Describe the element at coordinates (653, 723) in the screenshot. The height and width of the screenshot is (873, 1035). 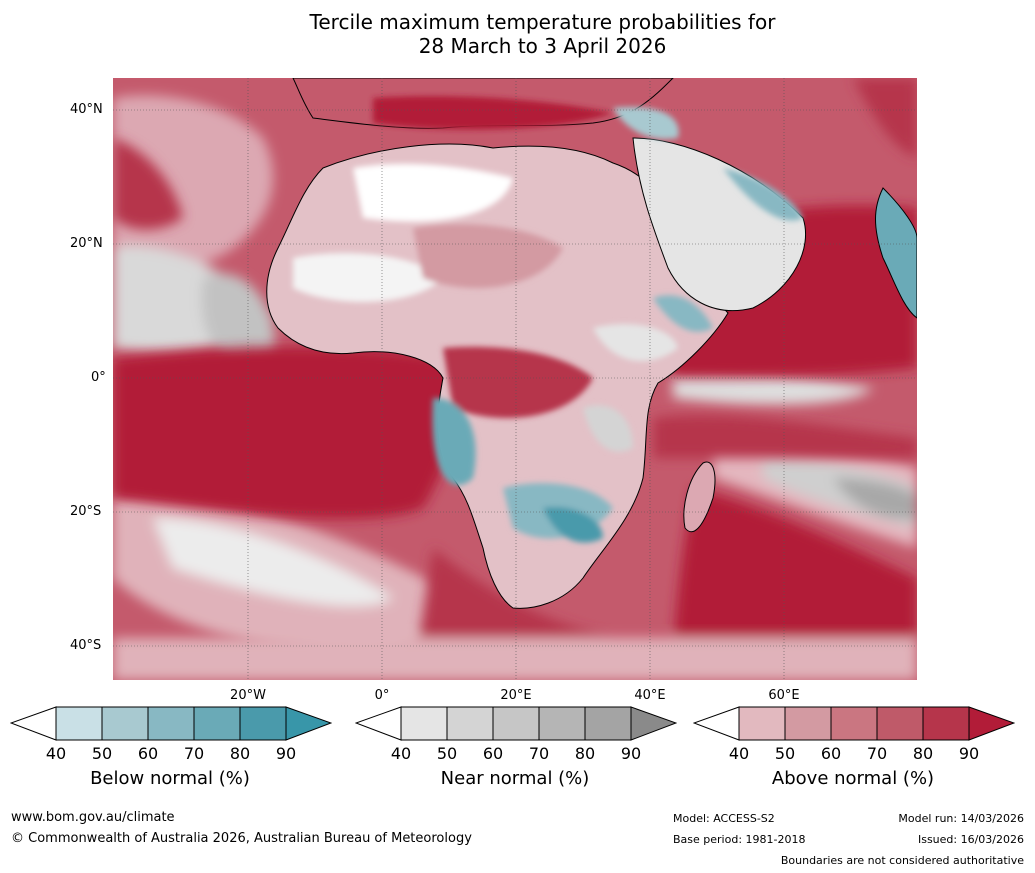
I see `colorbar-near-max-arrow` at that location.